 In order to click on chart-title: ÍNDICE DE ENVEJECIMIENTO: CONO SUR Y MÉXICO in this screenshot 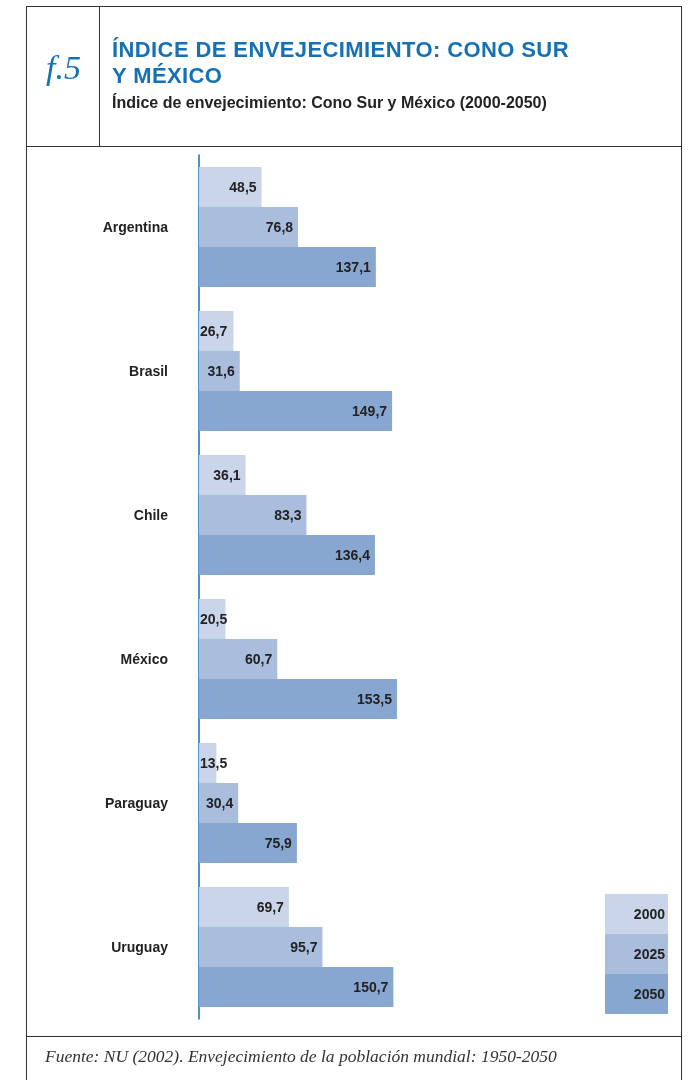, I will do `click(341, 63)`.